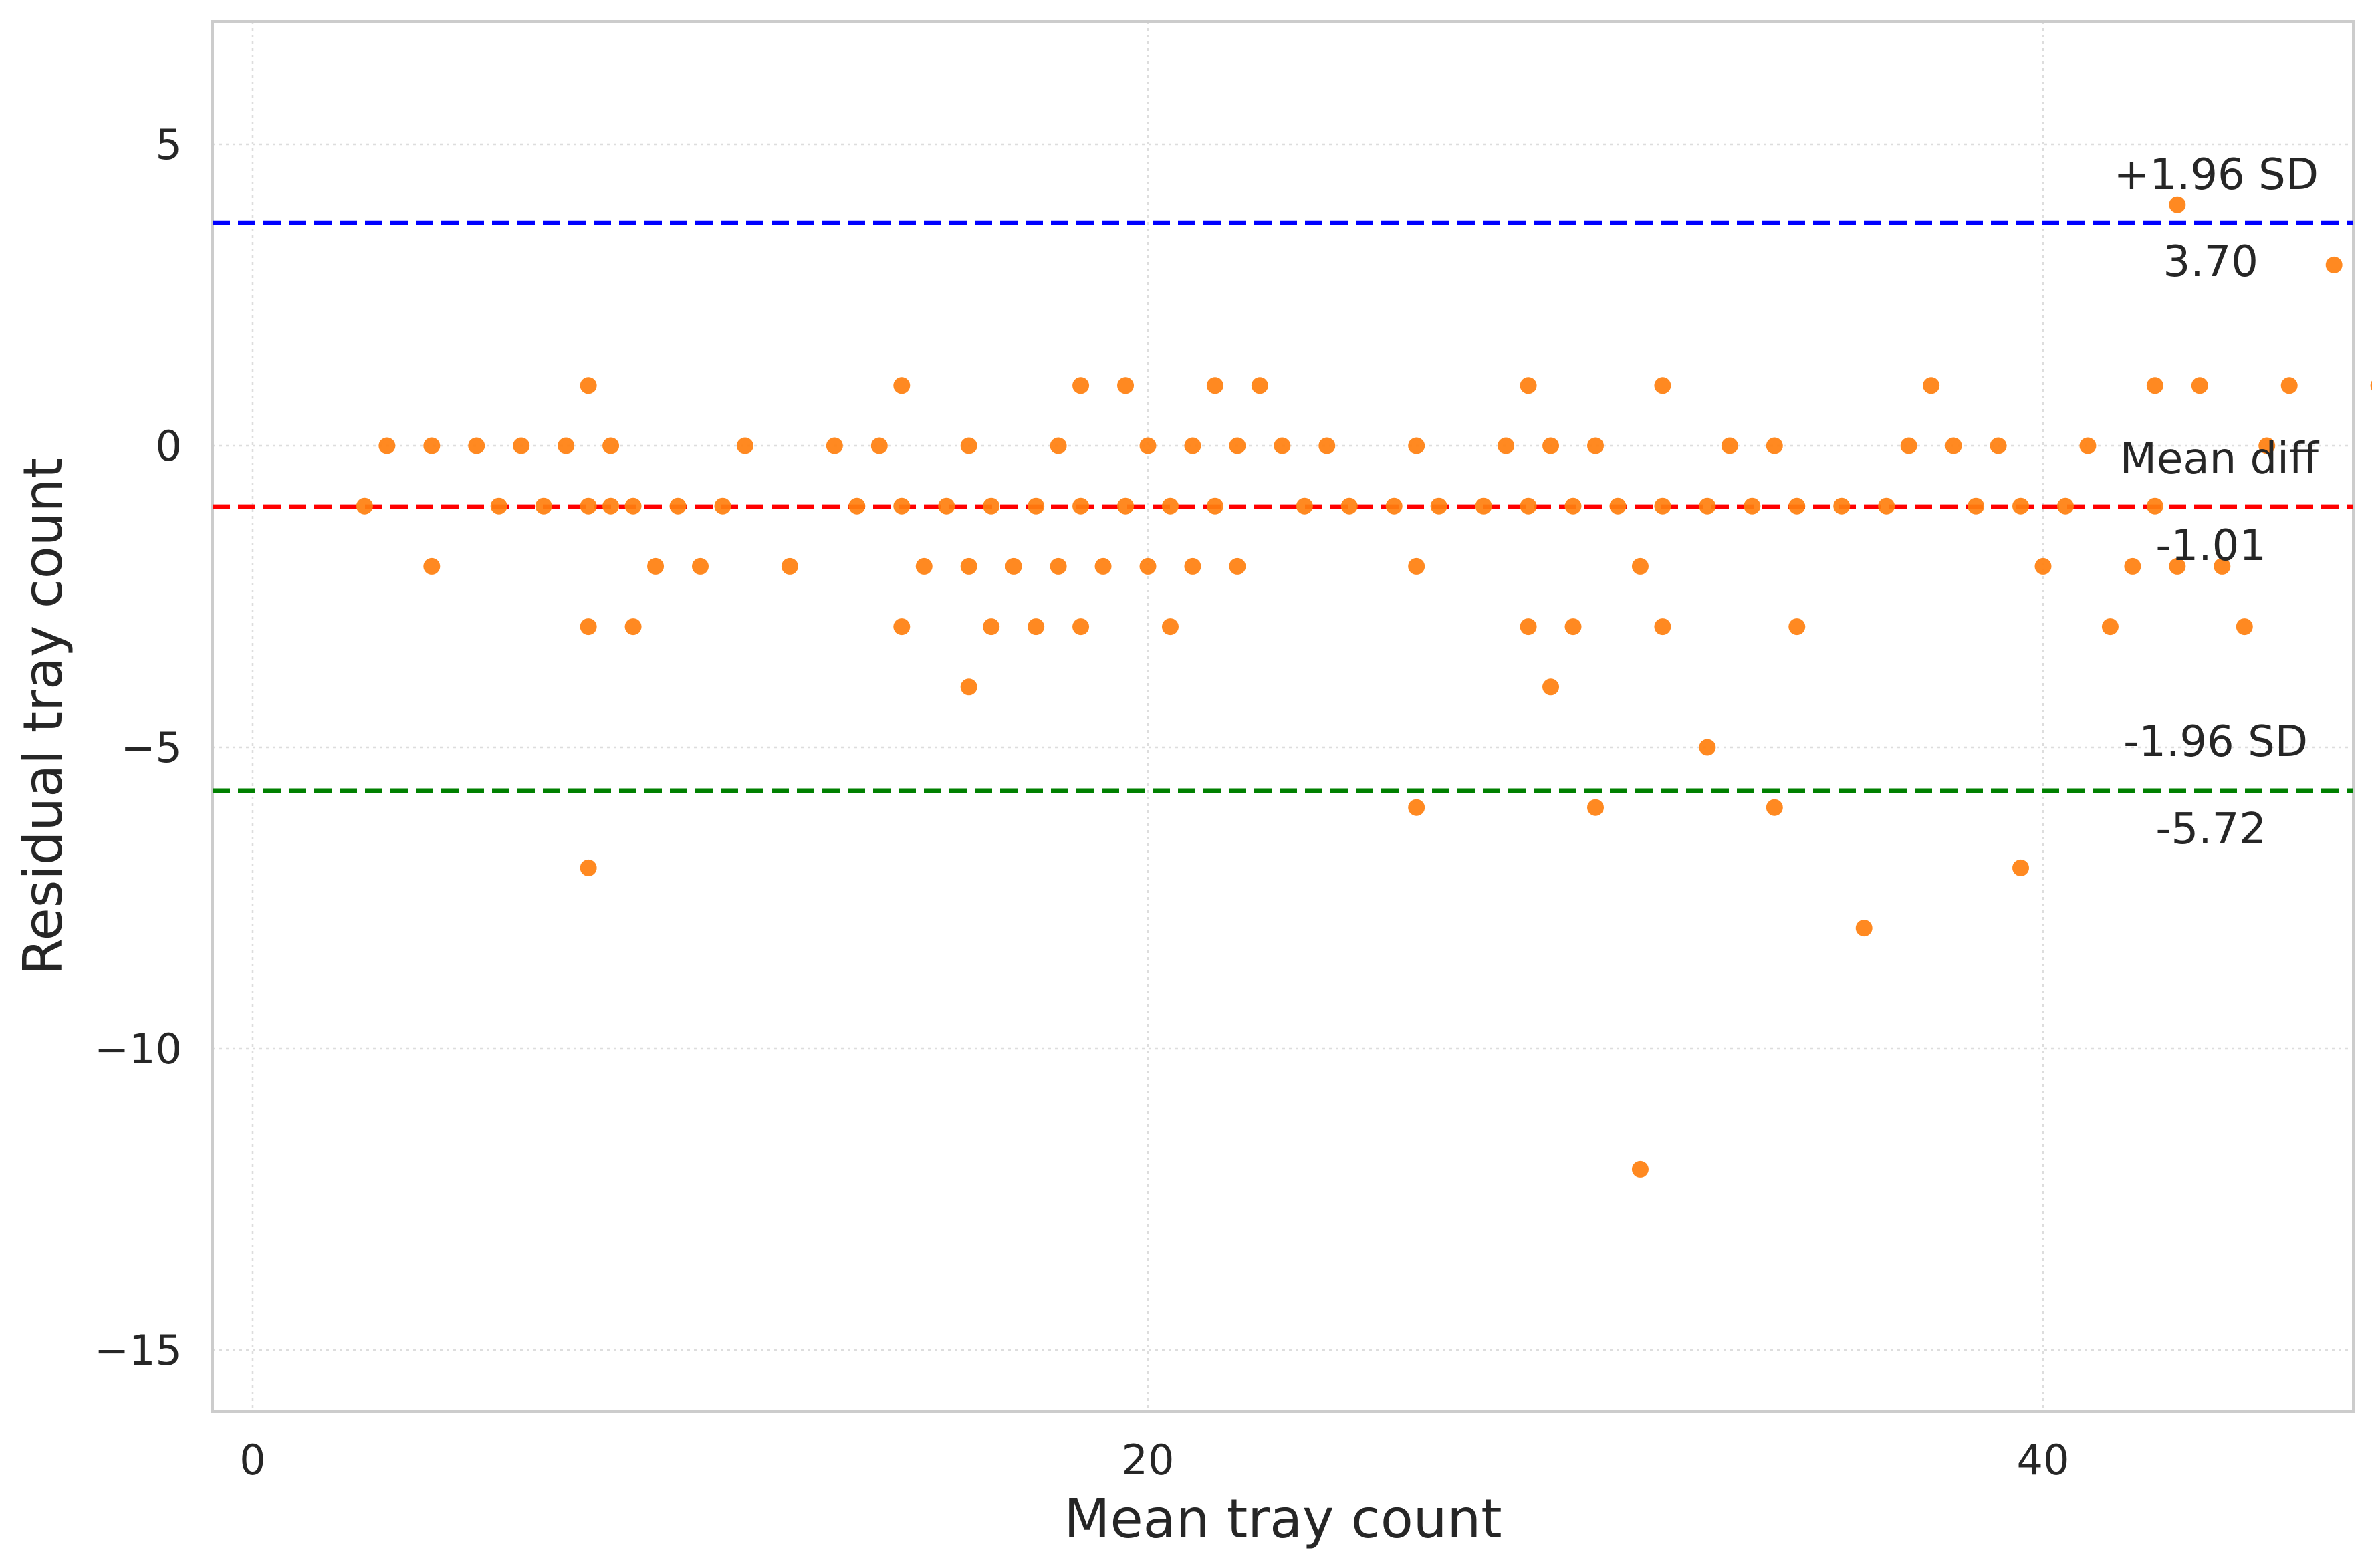 This screenshot has height=1568, width=2372. What do you see at coordinates (2043, 1460) in the screenshot?
I see `x-tick-label: 40` at bounding box center [2043, 1460].